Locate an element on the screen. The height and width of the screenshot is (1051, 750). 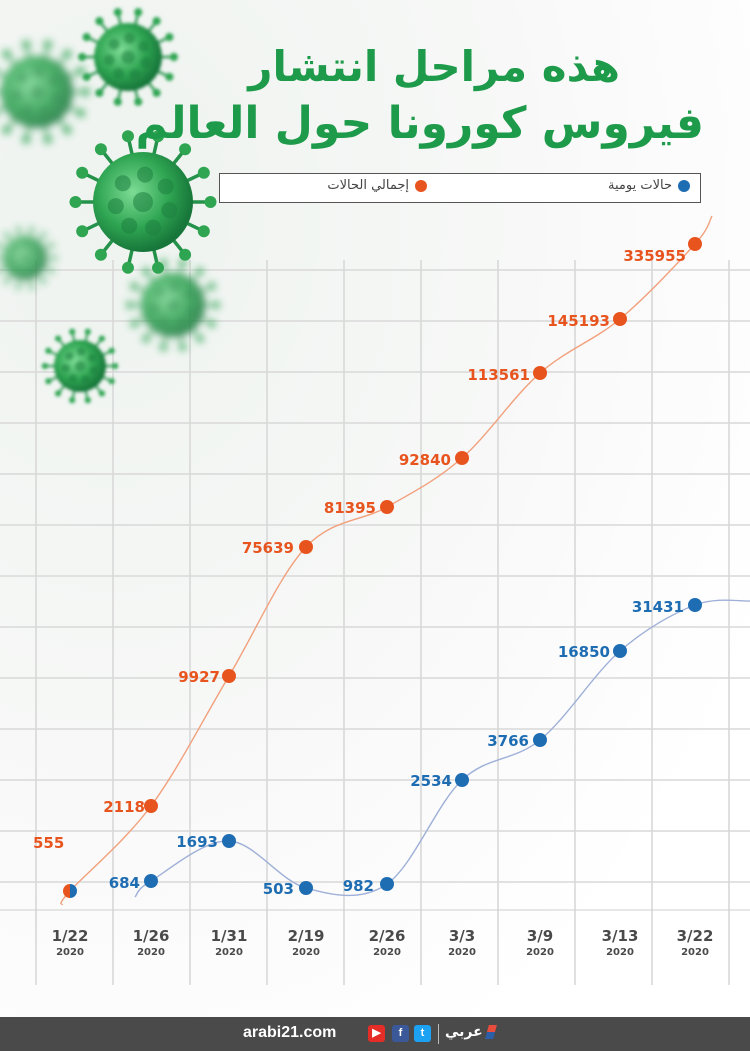
data-label-total: 113561 is located at coordinates (498, 375).